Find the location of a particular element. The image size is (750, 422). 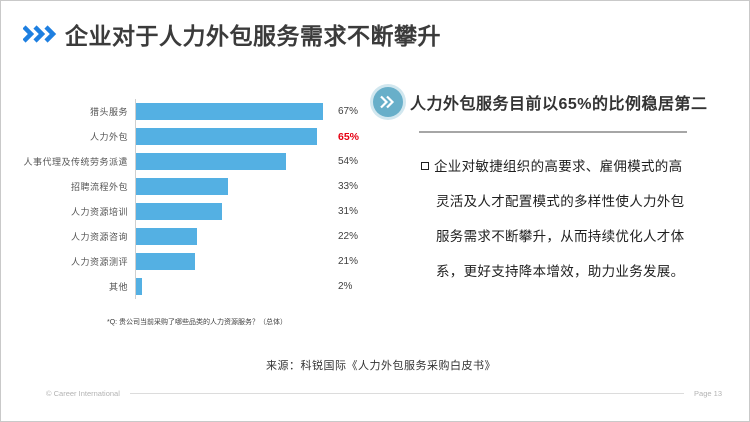

chart-row: 人力外包 65% is located at coordinates (196, 136).